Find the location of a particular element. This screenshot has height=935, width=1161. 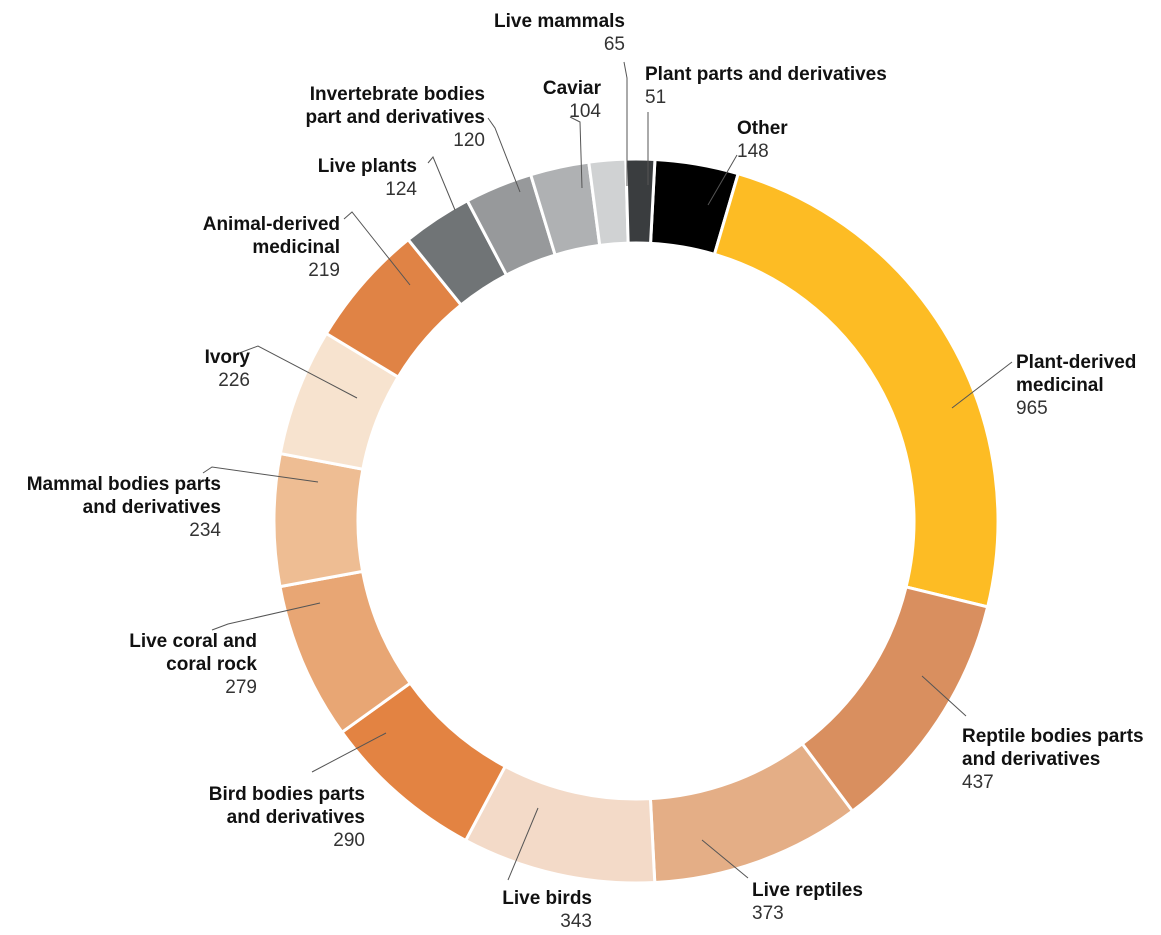

slice-label-6: Live coral and coral rock 279 is located at coordinates (193, 664).